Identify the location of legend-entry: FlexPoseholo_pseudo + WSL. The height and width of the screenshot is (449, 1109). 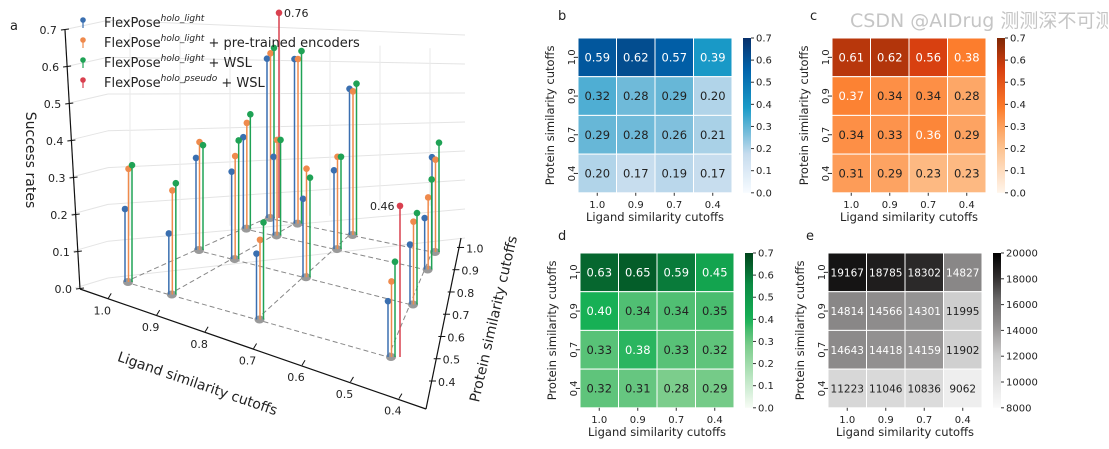
(185, 82).